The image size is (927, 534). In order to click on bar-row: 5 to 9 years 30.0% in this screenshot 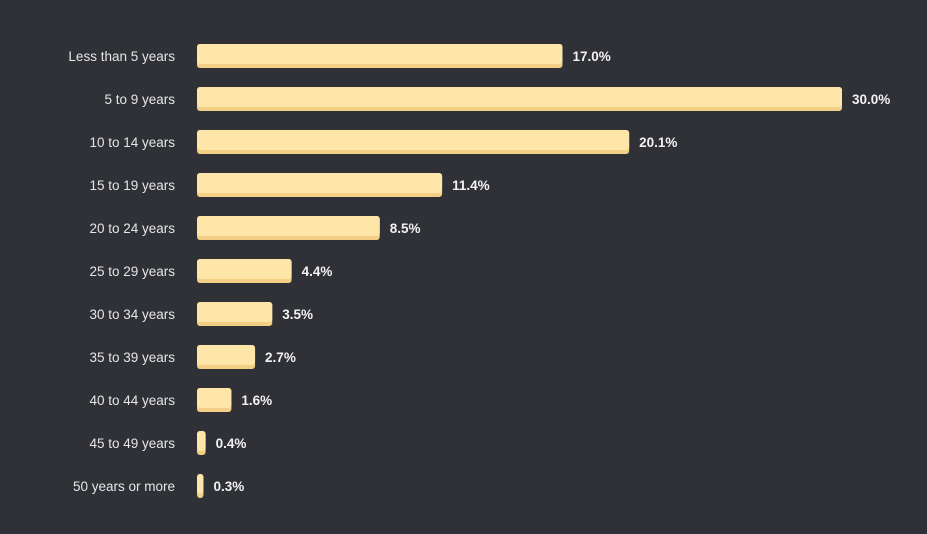, I will do `click(497, 99)`.